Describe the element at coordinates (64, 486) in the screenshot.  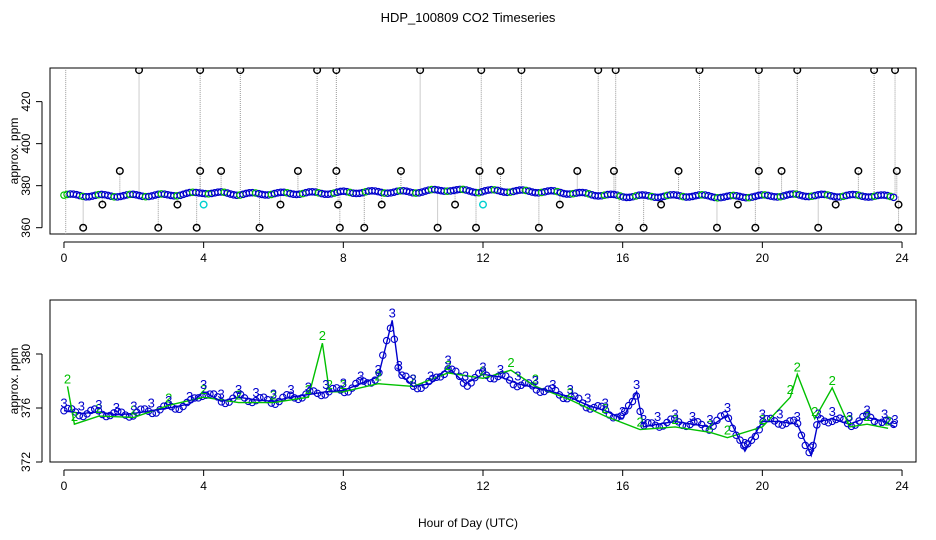
I see `x-tick-label: 0` at that location.